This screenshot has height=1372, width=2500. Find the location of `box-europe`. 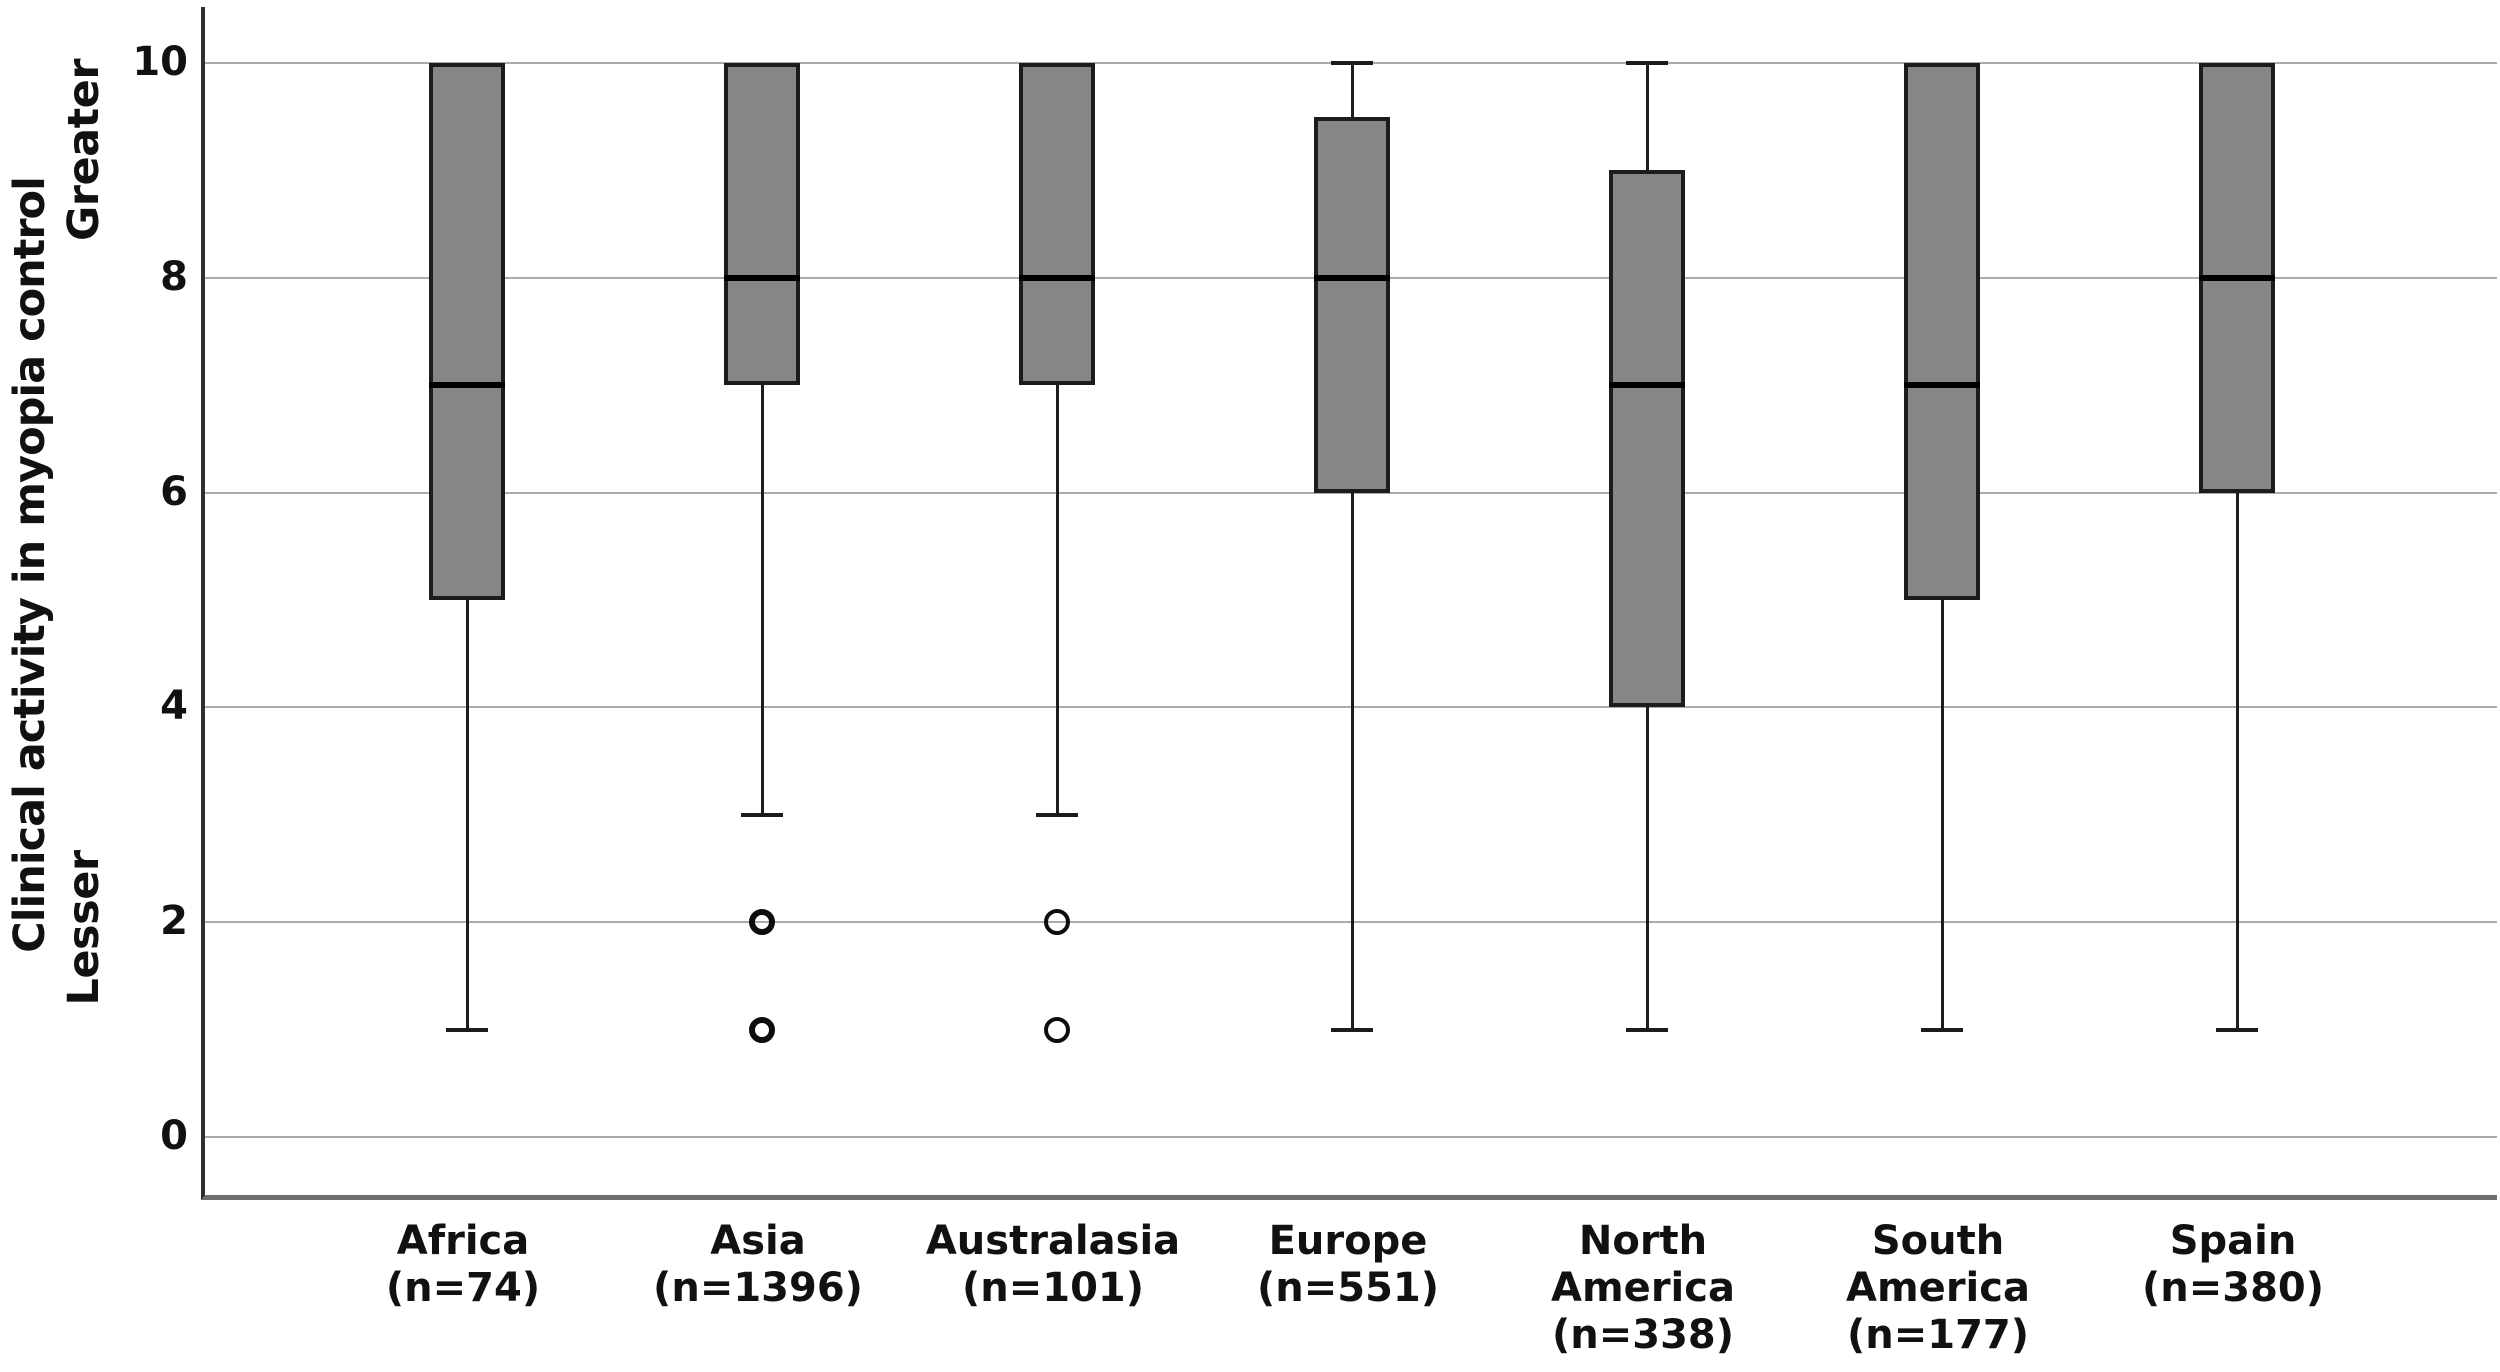

box-europe is located at coordinates (1352, 304).